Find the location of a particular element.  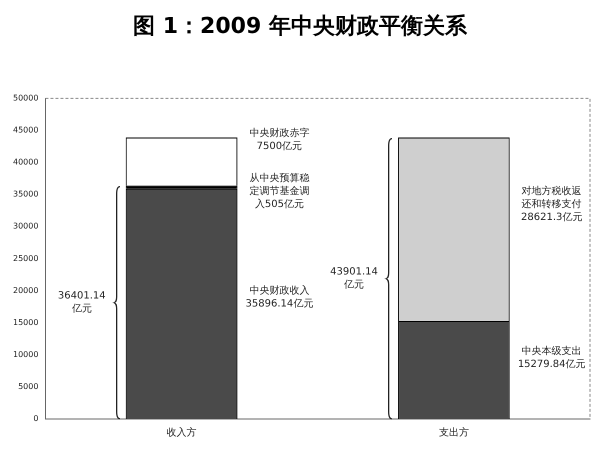

annotation: 从中央预算稳定调节基金调入505亿元 is located at coordinates (279, 191).